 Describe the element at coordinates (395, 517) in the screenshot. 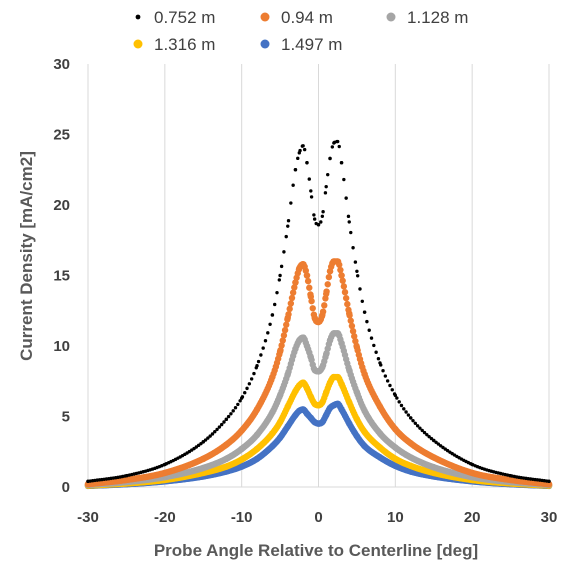

I see `x-tick-label: 10` at that location.